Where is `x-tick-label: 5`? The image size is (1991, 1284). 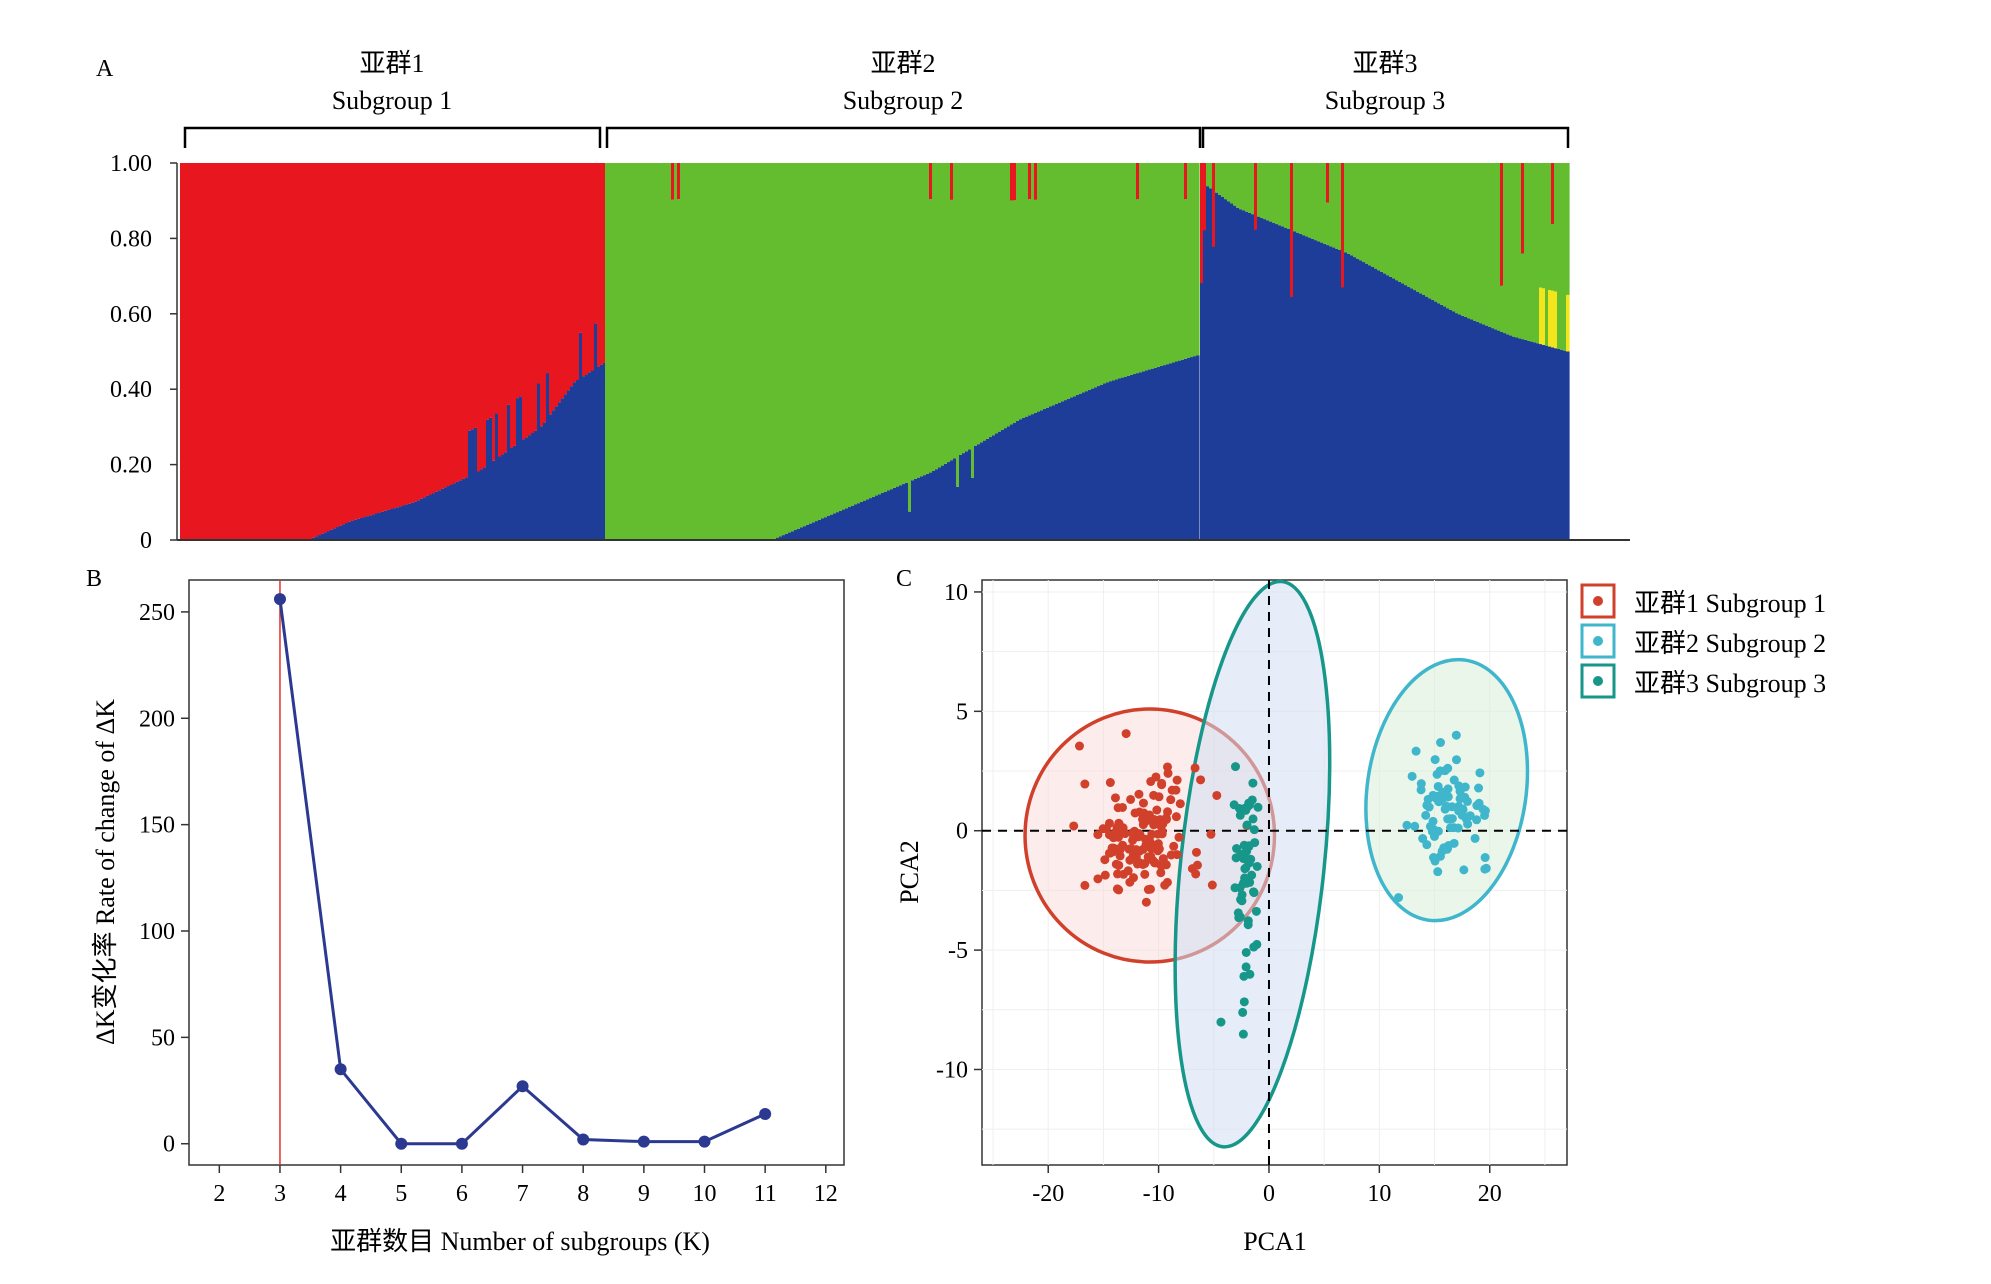
x-tick-label: 5 is located at coordinates (401, 1194).